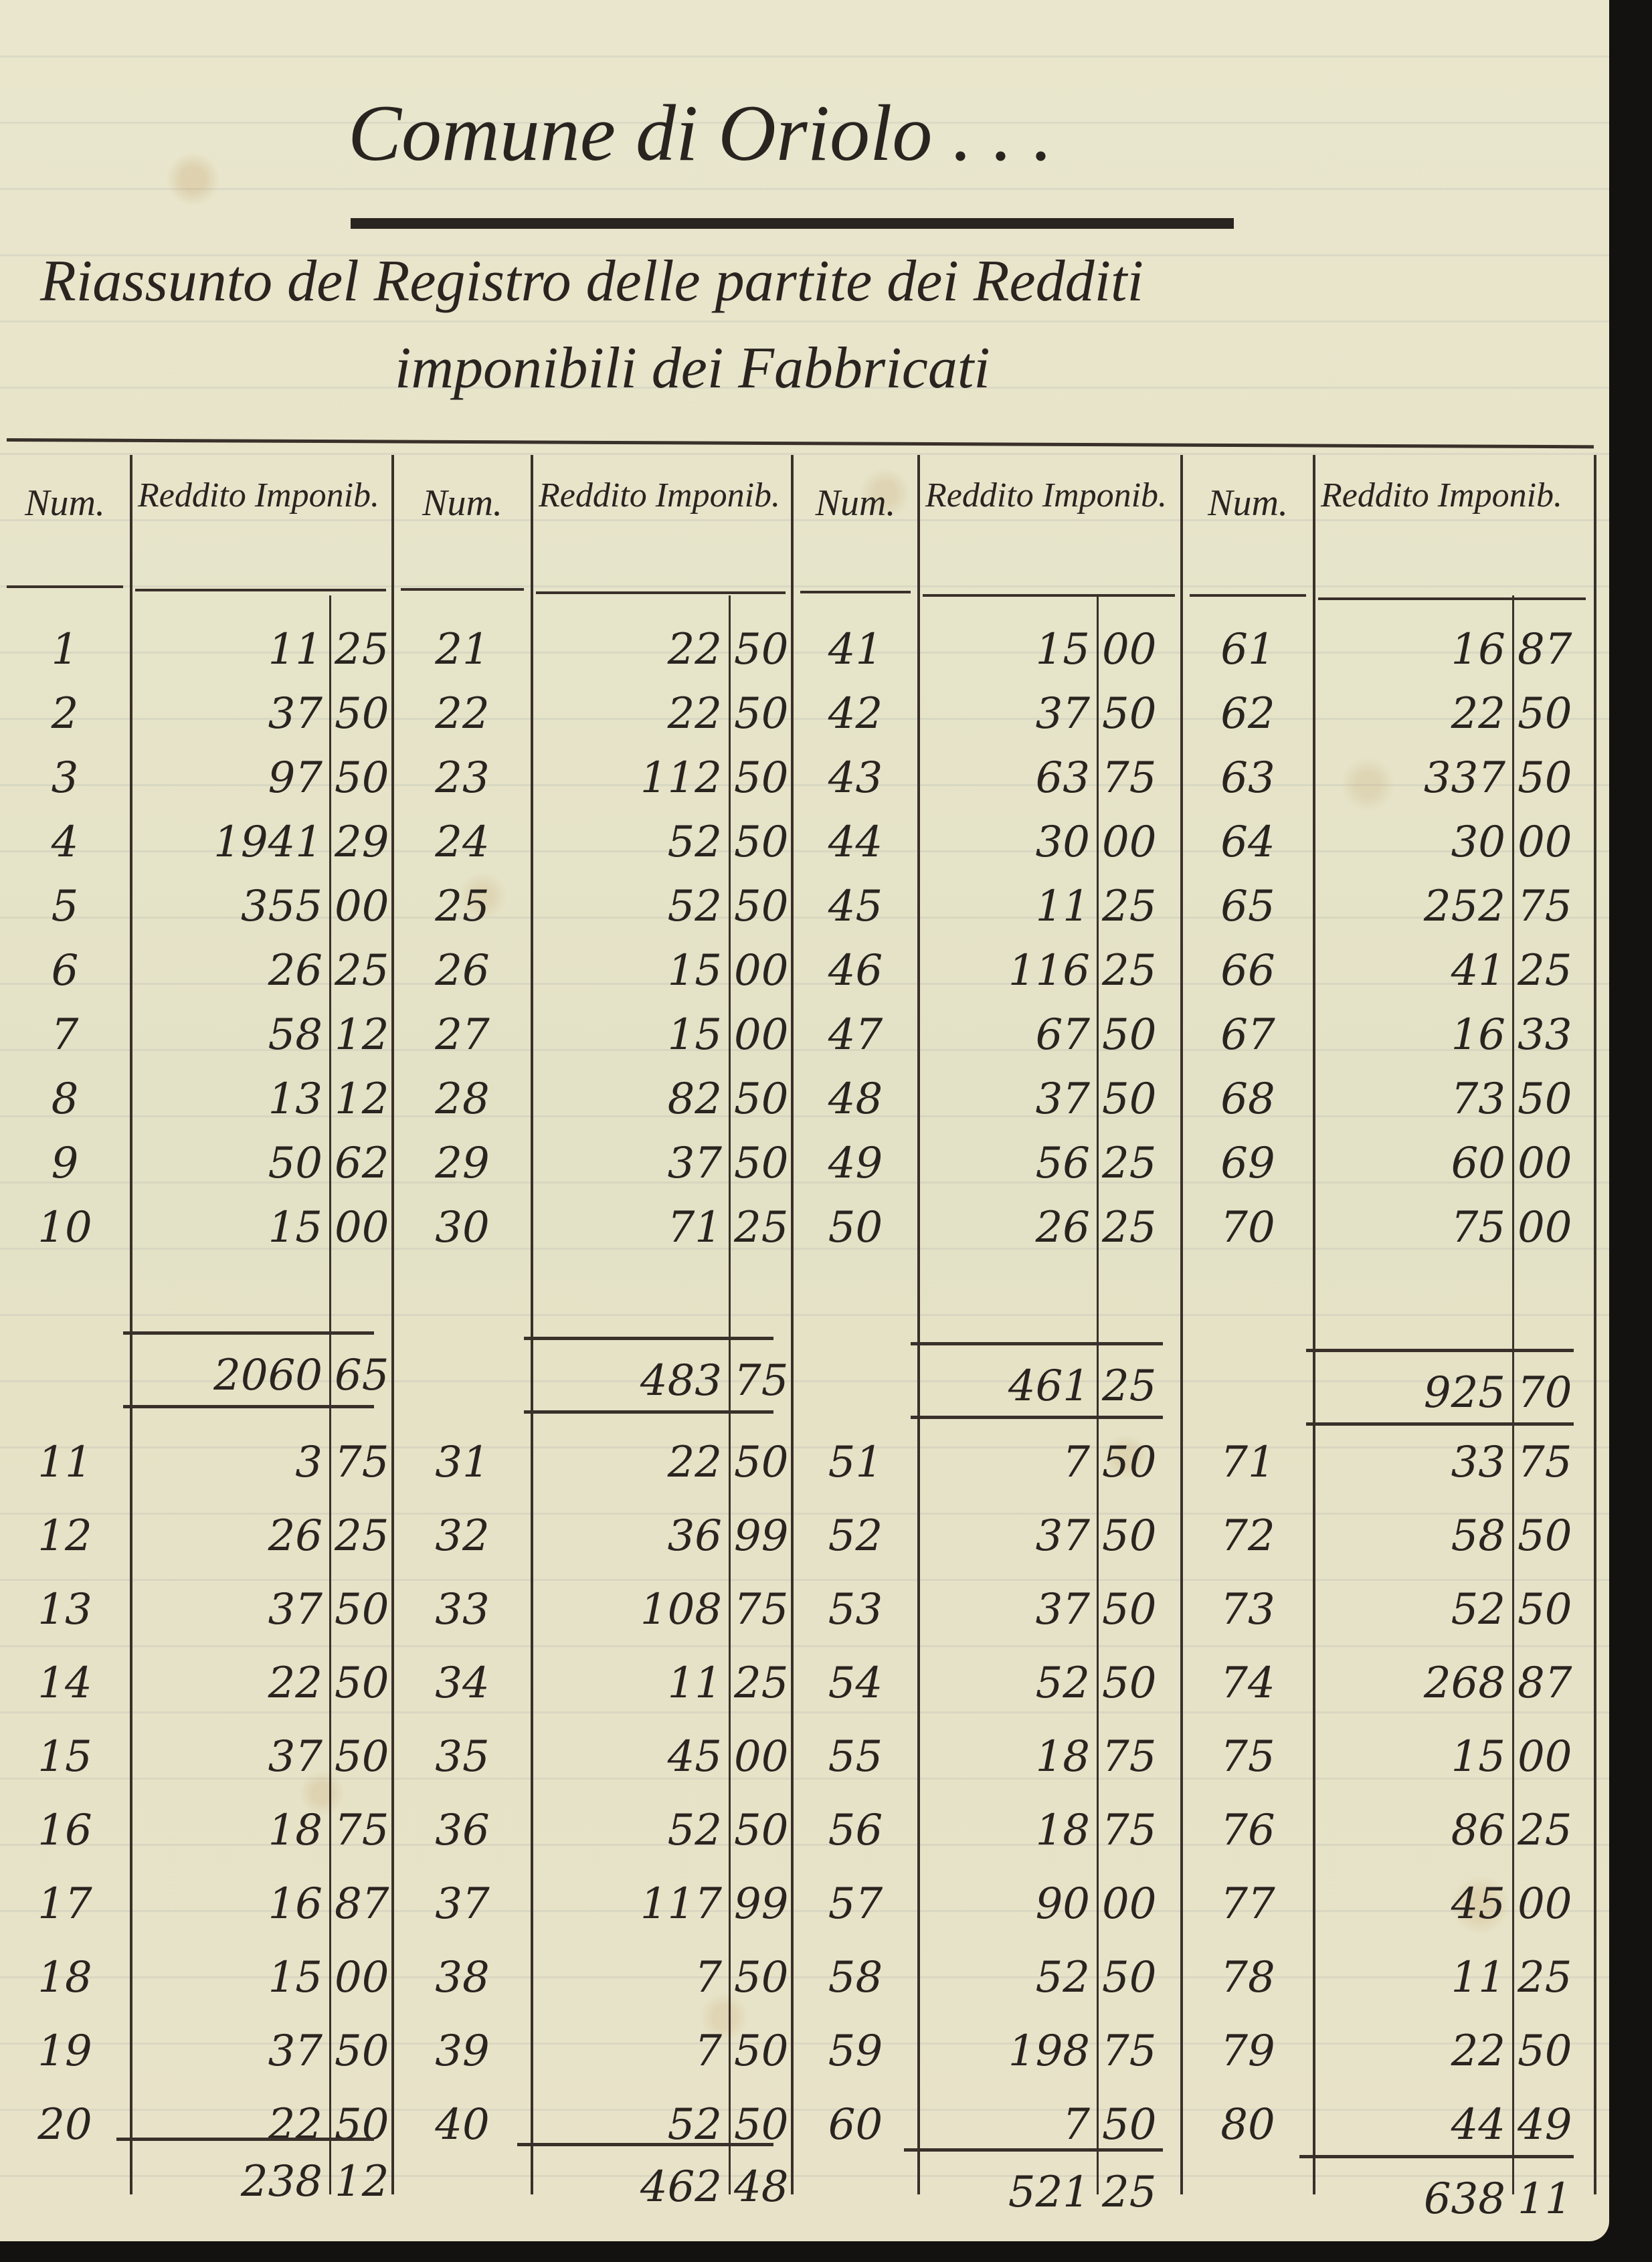 The width and height of the screenshot is (1652, 2262). What do you see at coordinates (65, 714) in the screenshot?
I see `row-number: 2` at bounding box center [65, 714].